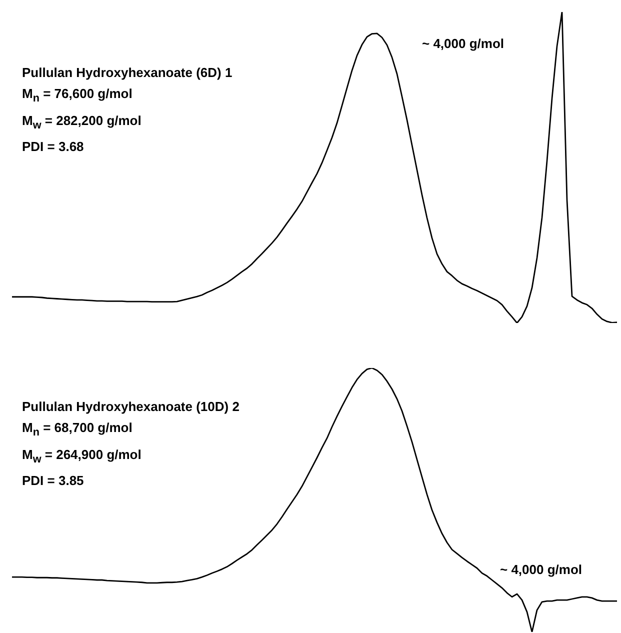 The image size is (621, 633). What do you see at coordinates (82, 457) in the screenshot?
I see `annotation: M$_{w}$ = 264,900 g/mol` at bounding box center [82, 457].